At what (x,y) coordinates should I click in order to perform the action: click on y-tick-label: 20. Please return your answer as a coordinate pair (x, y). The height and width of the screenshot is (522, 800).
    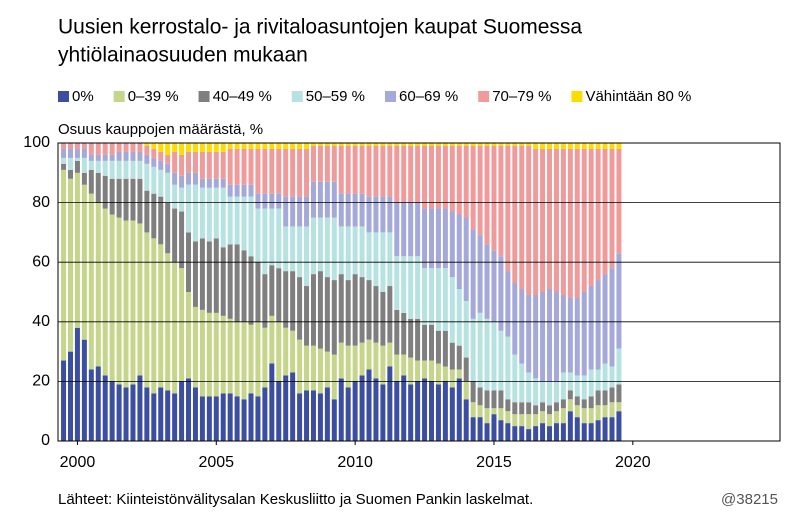
    Looking at the image, I should click on (41, 381).